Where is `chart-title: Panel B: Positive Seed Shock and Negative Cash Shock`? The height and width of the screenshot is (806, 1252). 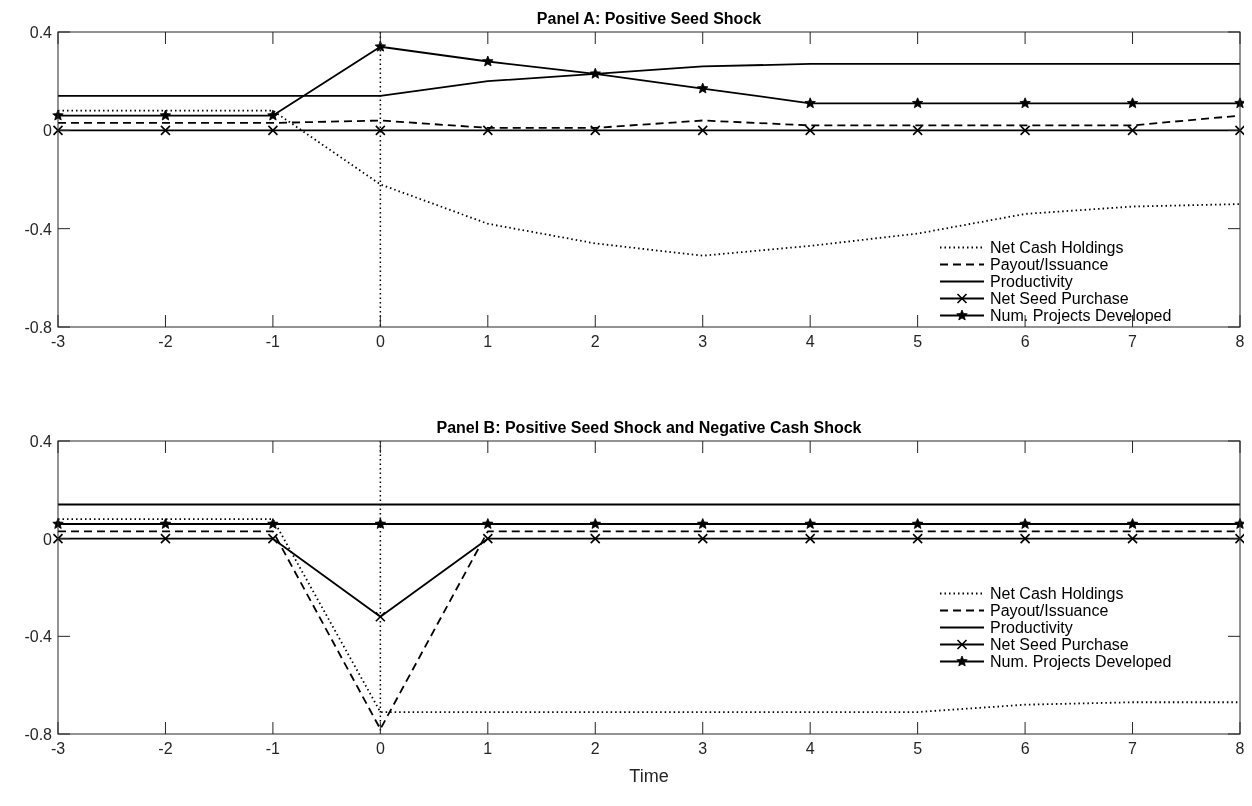 chart-title: Panel B: Positive Seed Shock and Negative Cash Shock is located at coordinates (649, 427).